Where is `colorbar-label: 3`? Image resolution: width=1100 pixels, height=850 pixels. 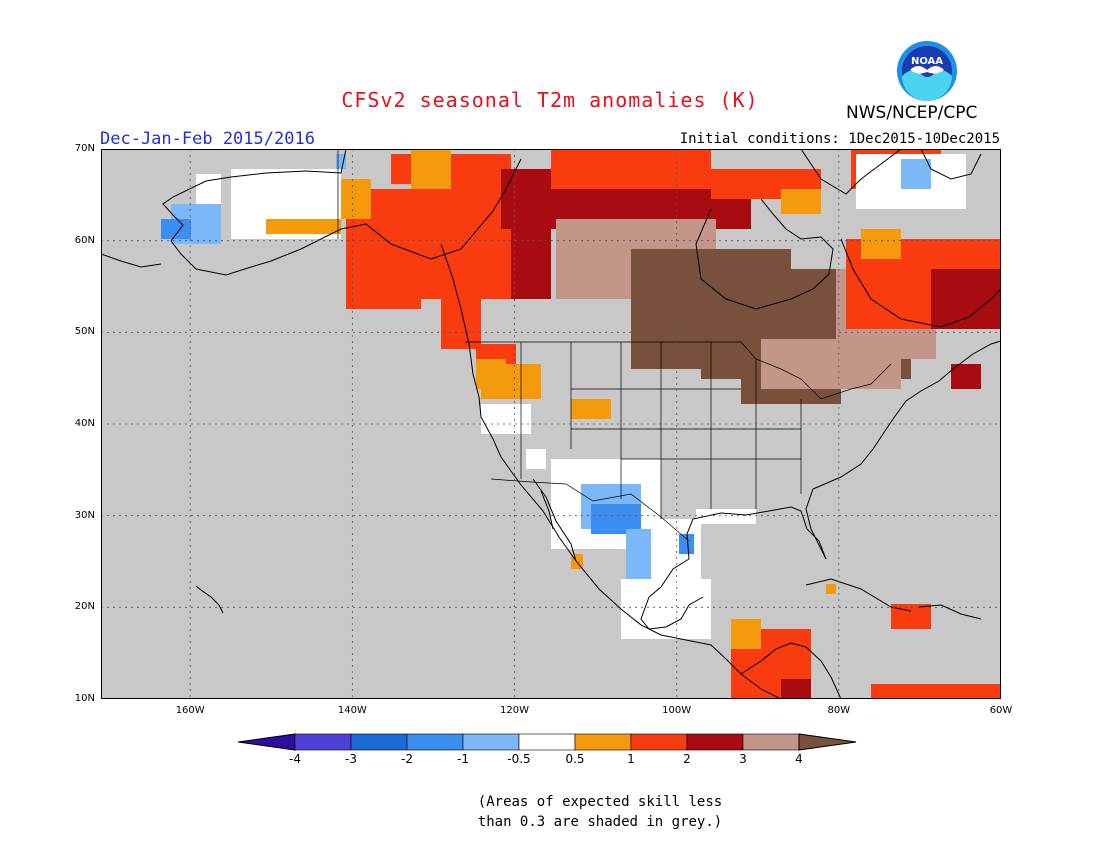 colorbar-label: 3 is located at coordinates (743, 759).